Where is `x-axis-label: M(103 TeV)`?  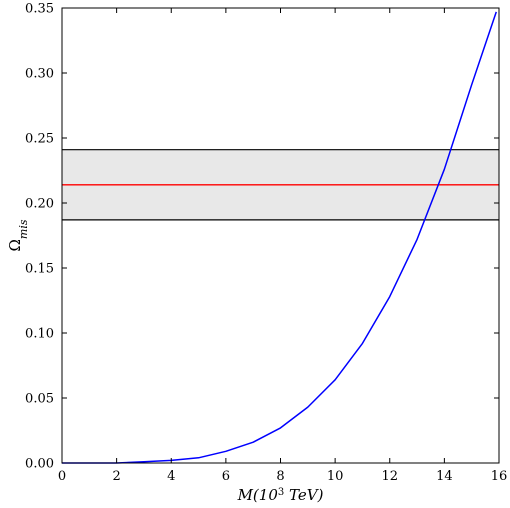 x-axis-label: M(103 TeV) is located at coordinates (280, 495).